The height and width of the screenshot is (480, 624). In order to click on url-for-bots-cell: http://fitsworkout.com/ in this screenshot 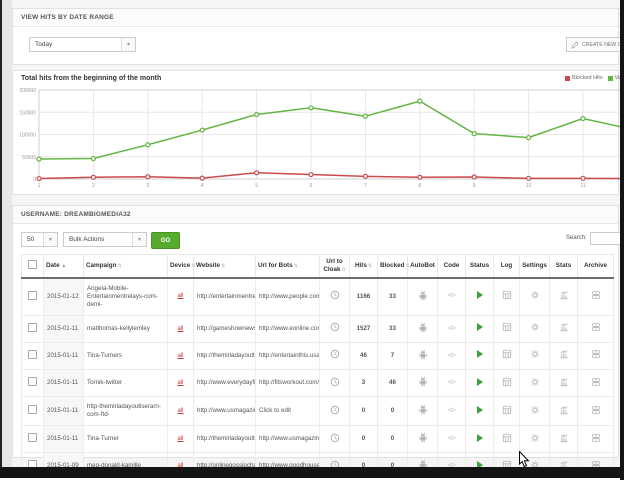, I will do `click(287, 383)`.